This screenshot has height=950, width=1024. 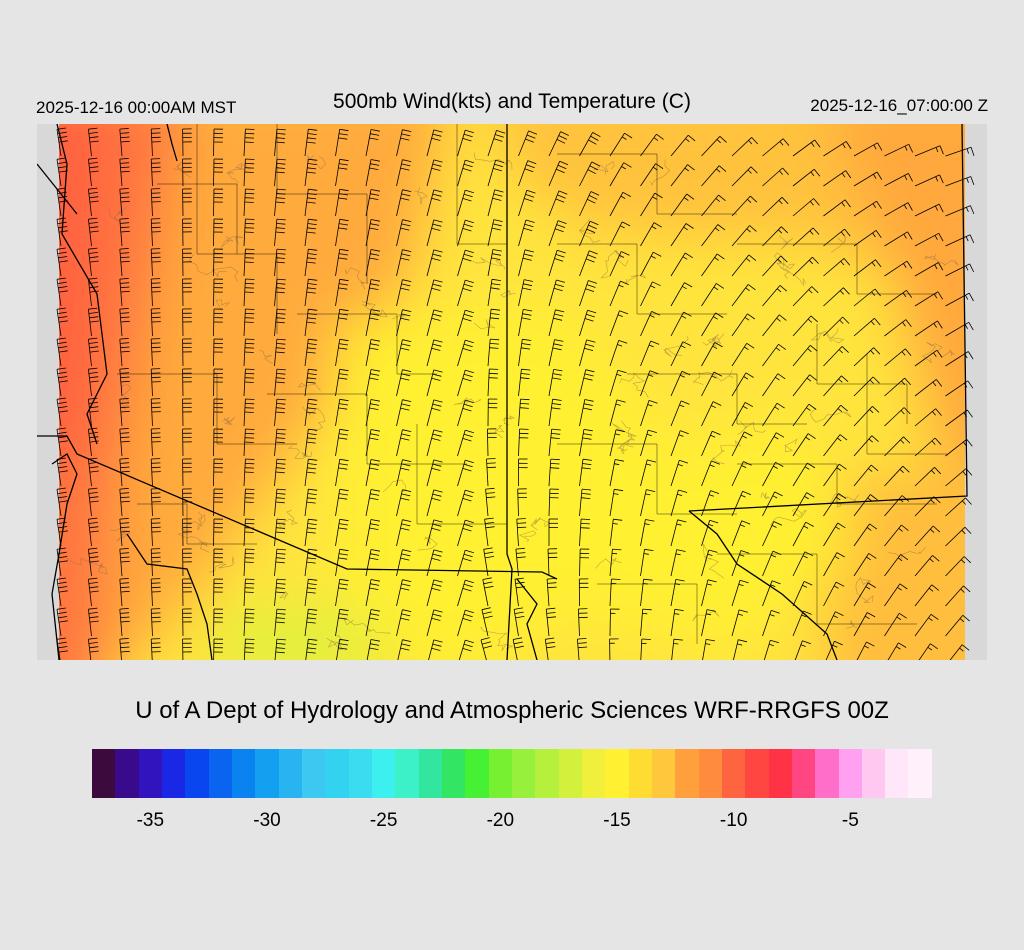 I want to click on legend-tick-label: -30, so click(x=267, y=820).